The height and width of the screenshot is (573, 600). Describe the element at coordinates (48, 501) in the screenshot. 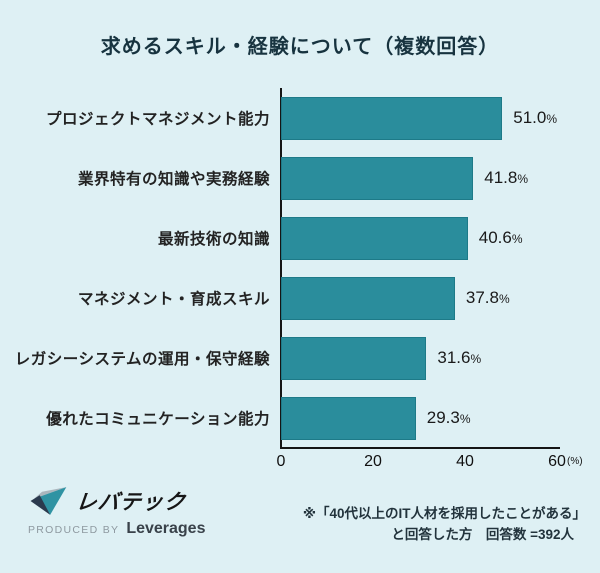

I see `logo-checkmark-icon` at that location.